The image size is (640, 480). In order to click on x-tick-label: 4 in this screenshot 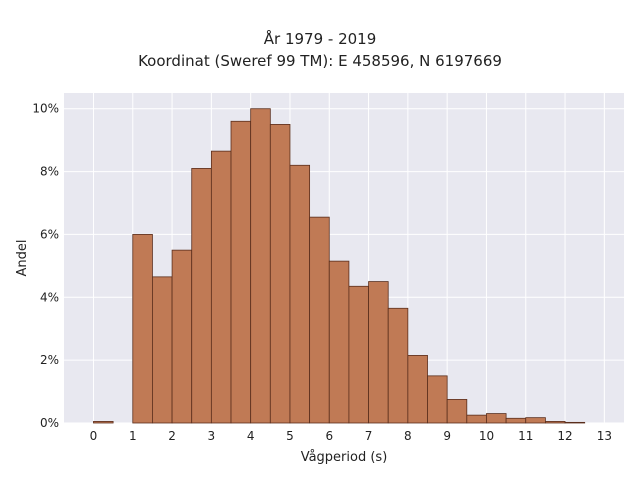, I will do `click(251, 436)`.